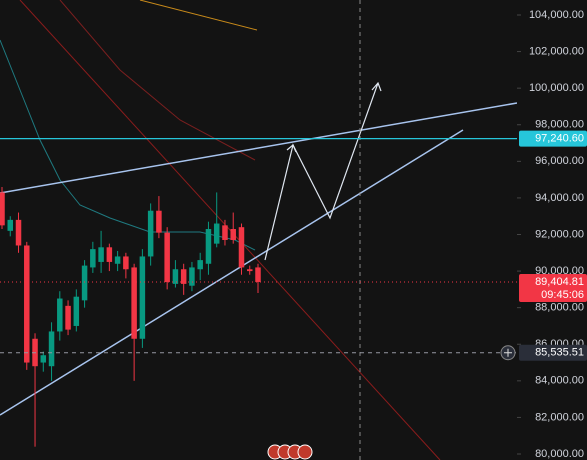 This screenshot has width=587, height=460. Describe the element at coordinates (556, 51) in the screenshot. I see `y-tick-label: 102,000.00` at that location.